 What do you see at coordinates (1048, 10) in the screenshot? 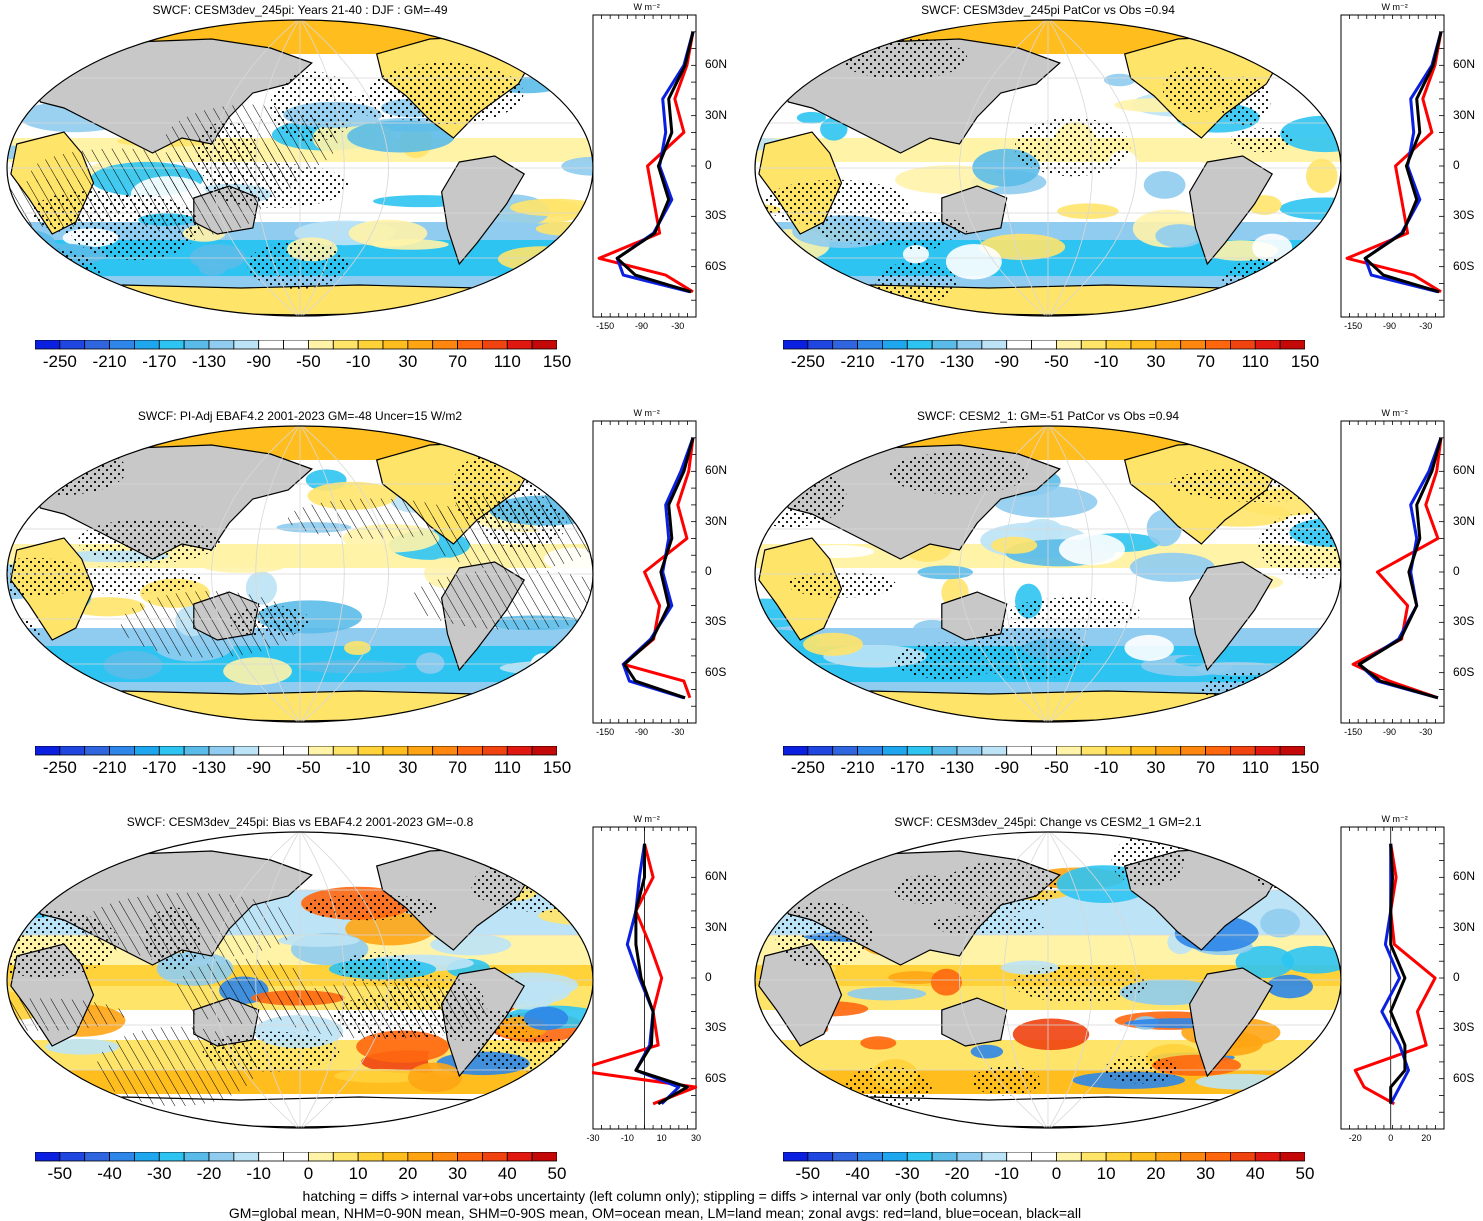
I see `panel-title: SWCF: CESM3dev_245pi PatCor vs Obs =0.94` at bounding box center [1048, 10].